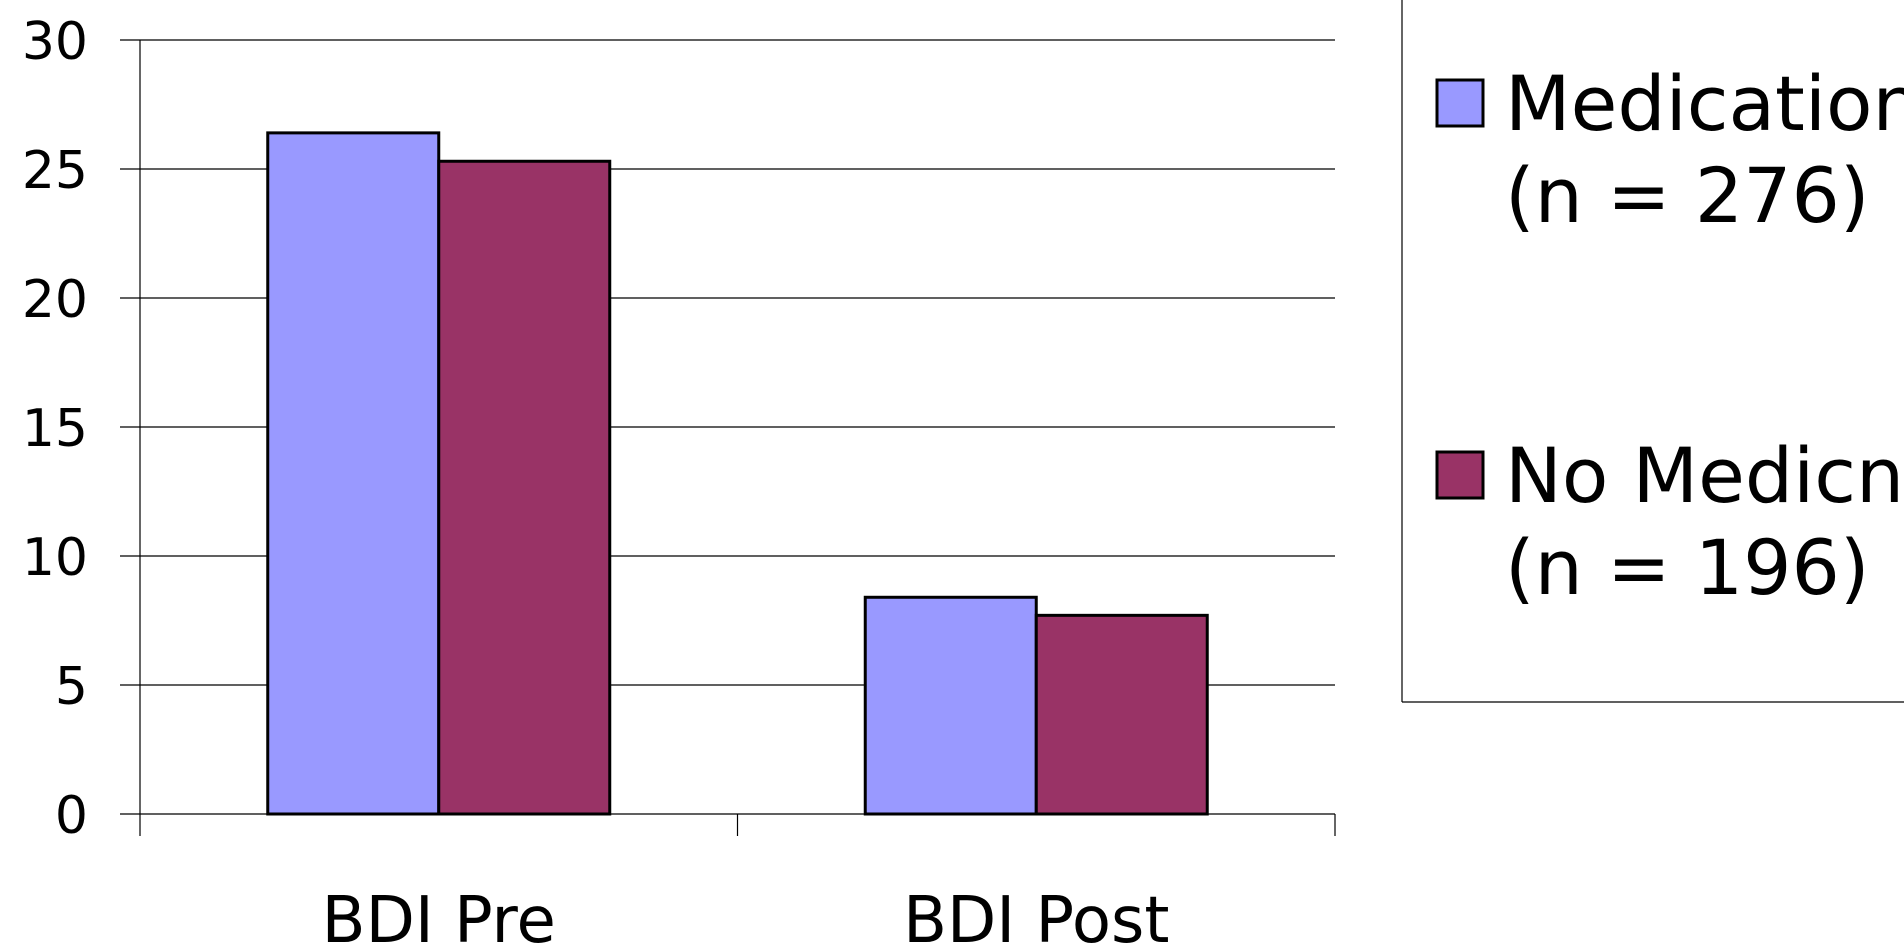  Describe the element at coordinates (1704, 475) in the screenshot. I see `legend-label: No Medicn` at that location.